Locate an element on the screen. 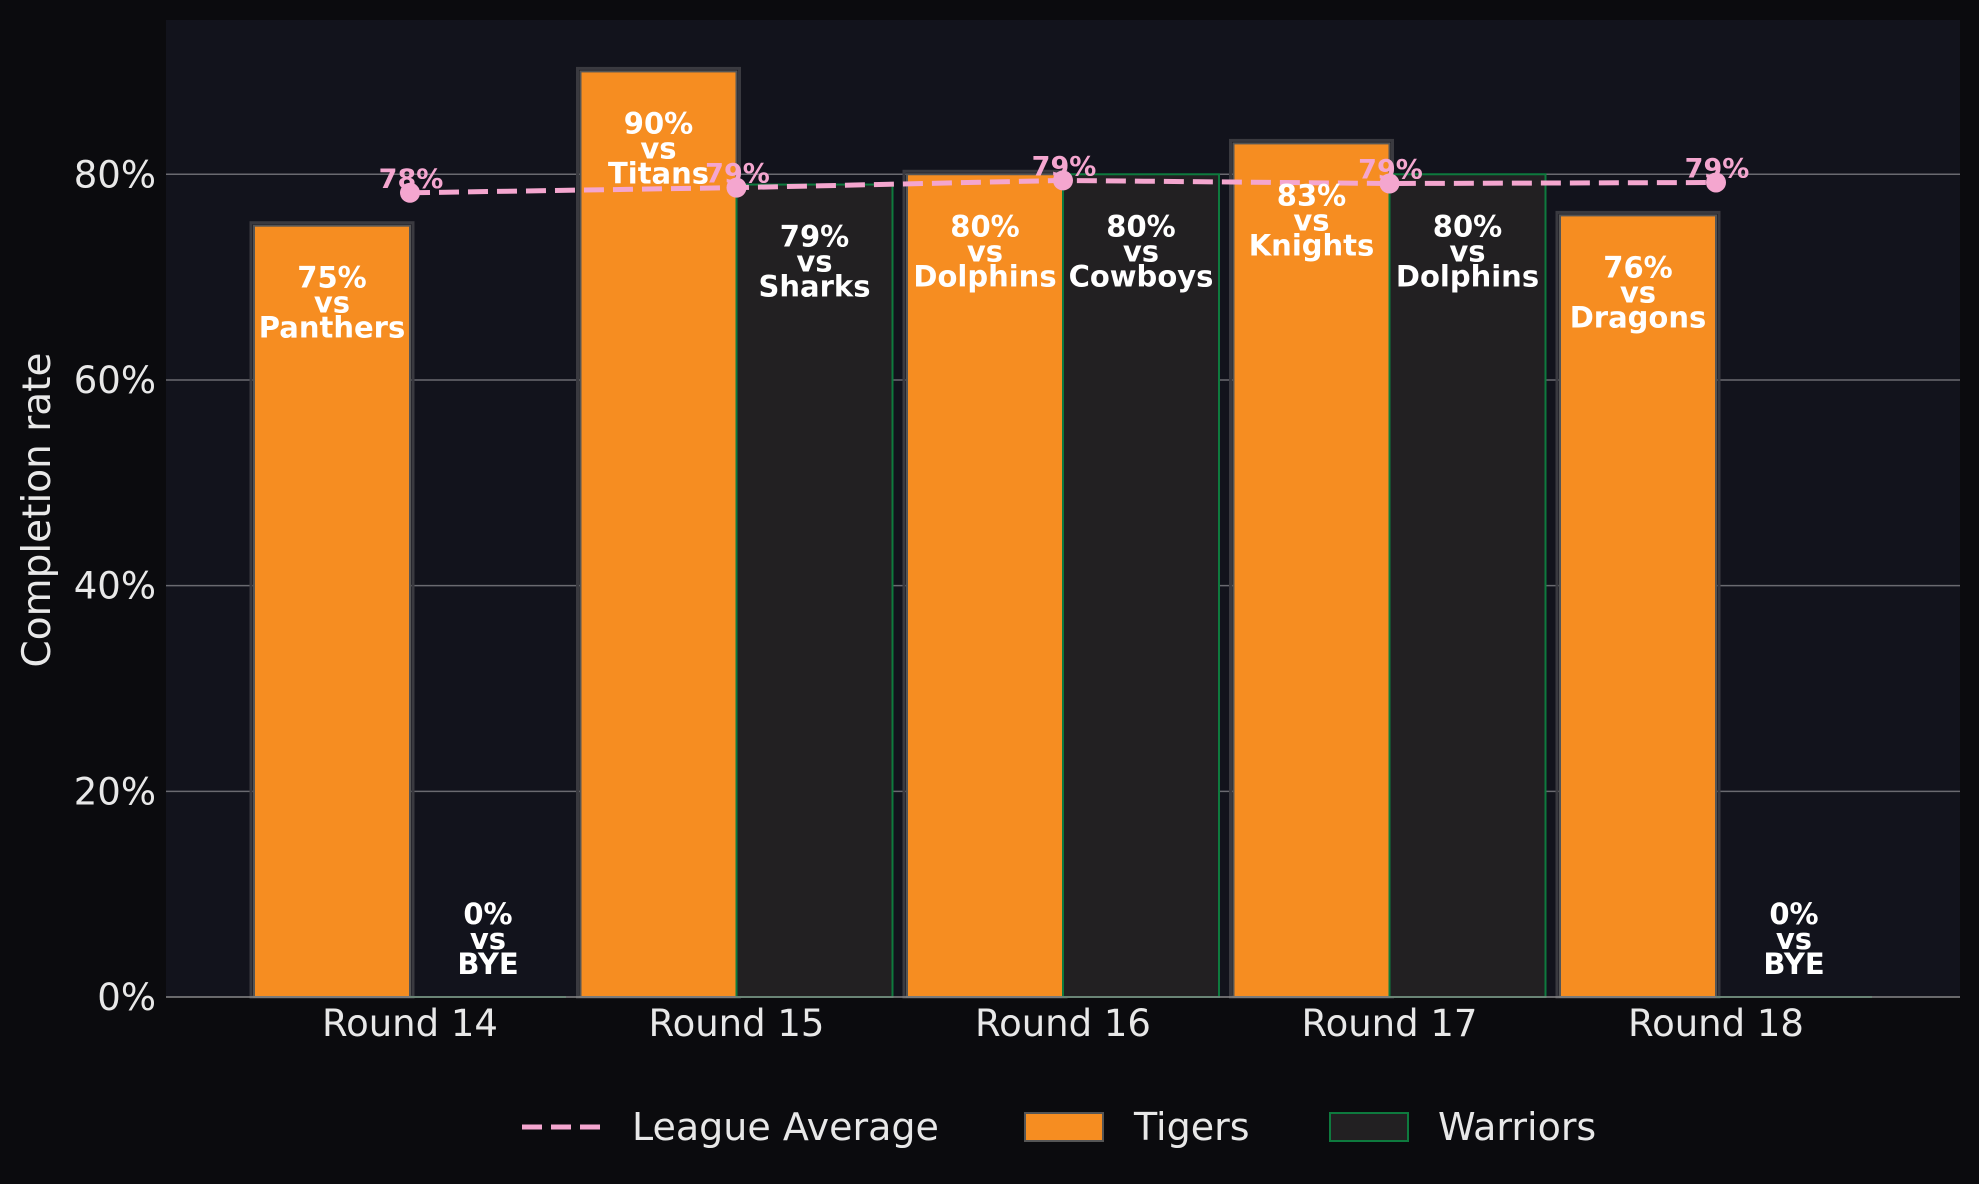 The height and width of the screenshot is (1184, 1979). tigers-bar-label: Titans is located at coordinates (658, 173).